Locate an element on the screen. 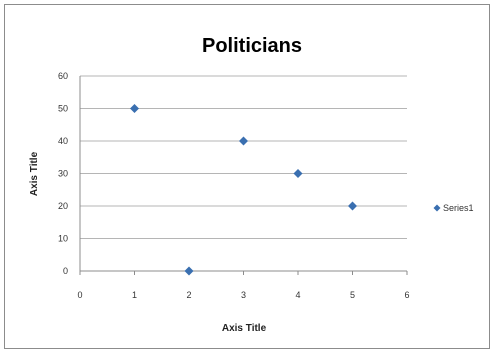 The image size is (495, 353). x-tick-label: 5 is located at coordinates (352, 295).